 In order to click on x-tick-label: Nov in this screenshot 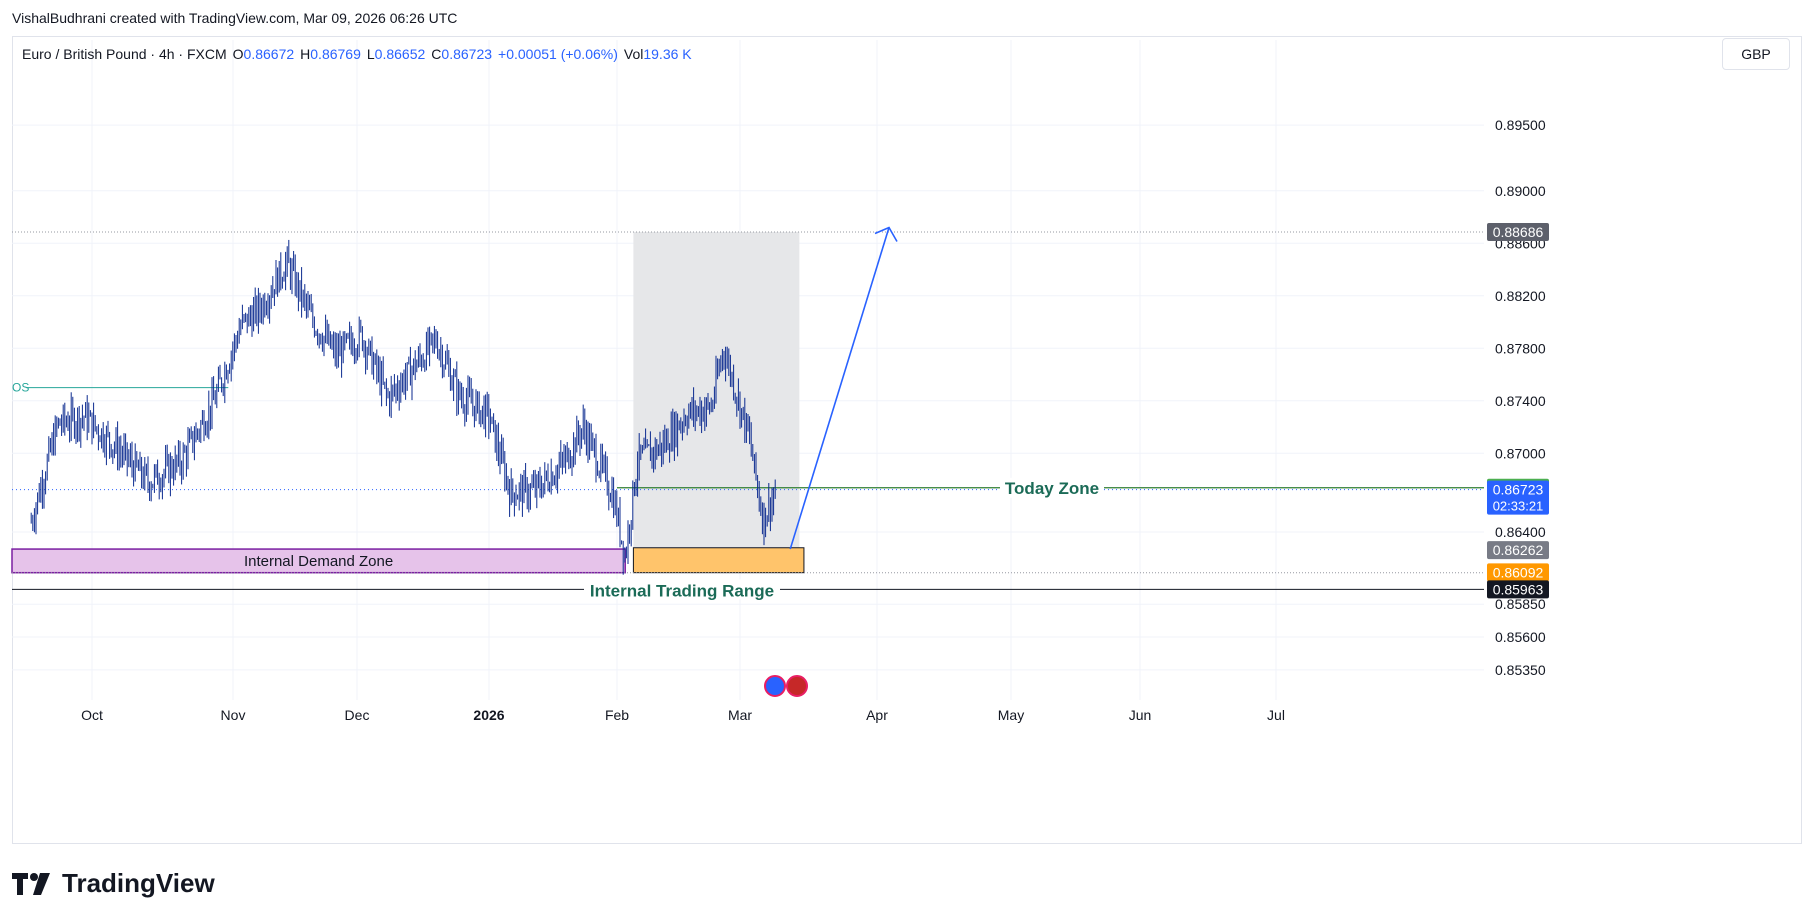, I will do `click(233, 715)`.